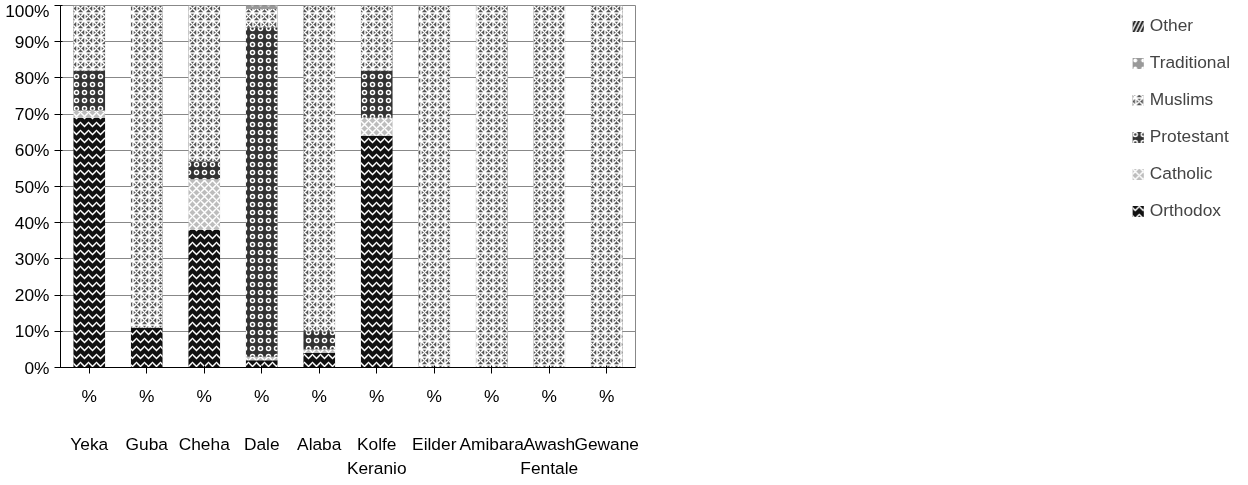 The height and width of the screenshot is (485, 1248). What do you see at coordinates (32, 222) in the screenshot?
I see `y-tick-label: 40%` at bounding box center [32, 222].